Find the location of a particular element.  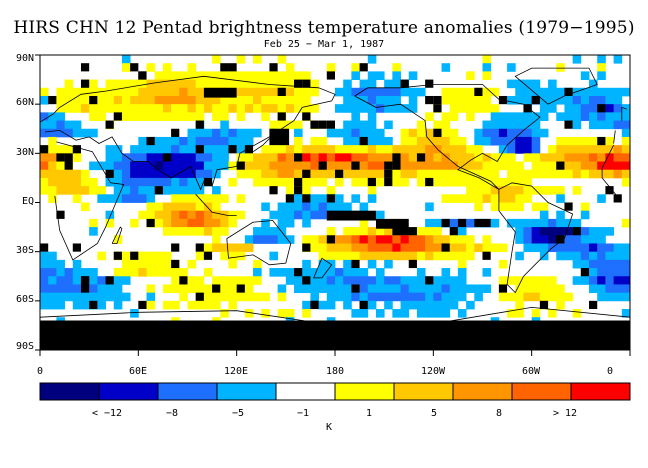

colorbar-swatch is located at coordinates (600, 391).